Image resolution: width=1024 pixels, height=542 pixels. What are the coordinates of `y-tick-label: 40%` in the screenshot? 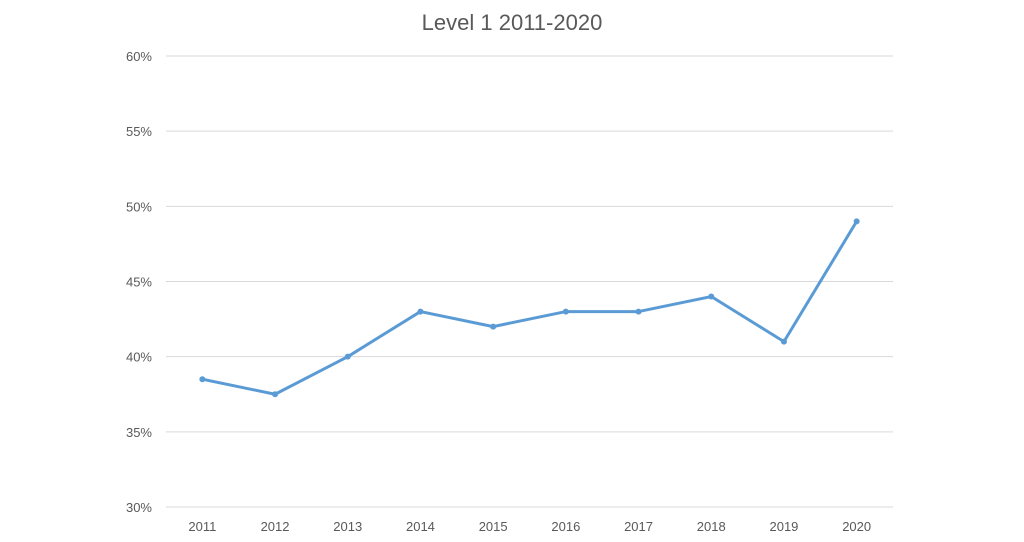 It's located at (139, 357).